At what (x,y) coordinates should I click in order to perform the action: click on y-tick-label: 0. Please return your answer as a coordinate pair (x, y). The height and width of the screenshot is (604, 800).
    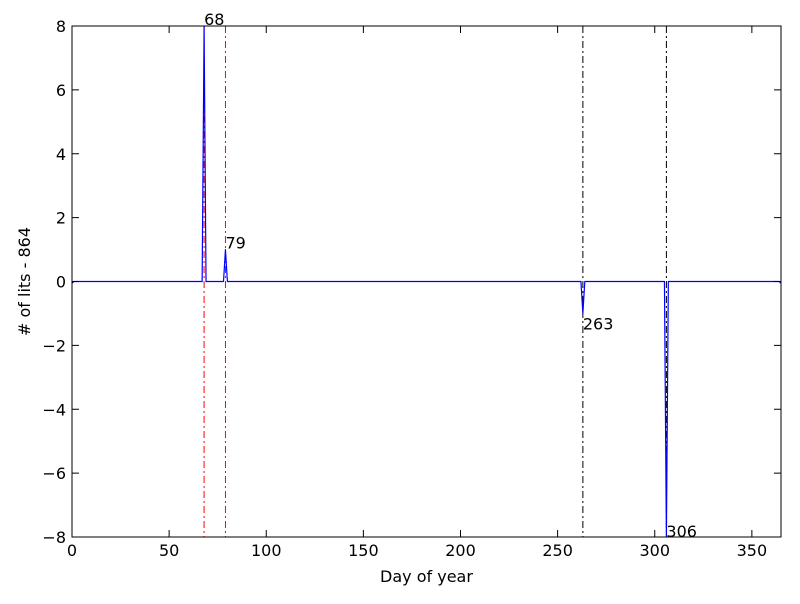
    Looking at the image, I should click on (61, 282).